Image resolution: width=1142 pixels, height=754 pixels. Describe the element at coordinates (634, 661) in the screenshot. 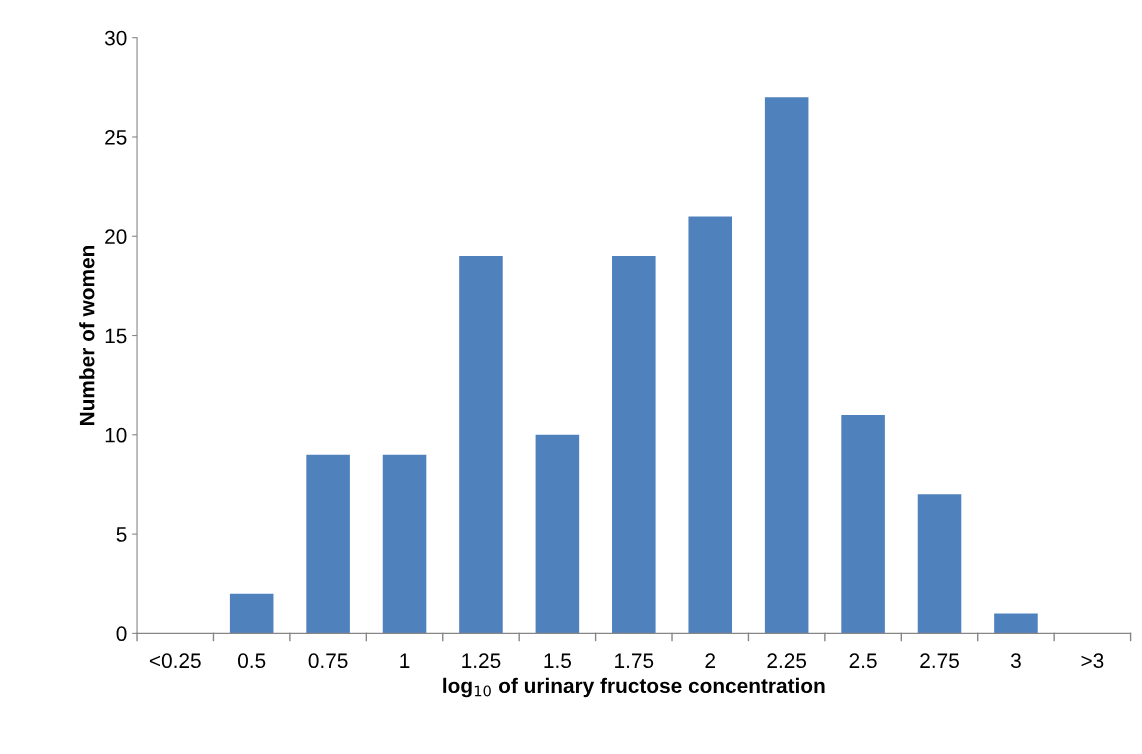

I see `x-tick-label: 1.75` at that location.